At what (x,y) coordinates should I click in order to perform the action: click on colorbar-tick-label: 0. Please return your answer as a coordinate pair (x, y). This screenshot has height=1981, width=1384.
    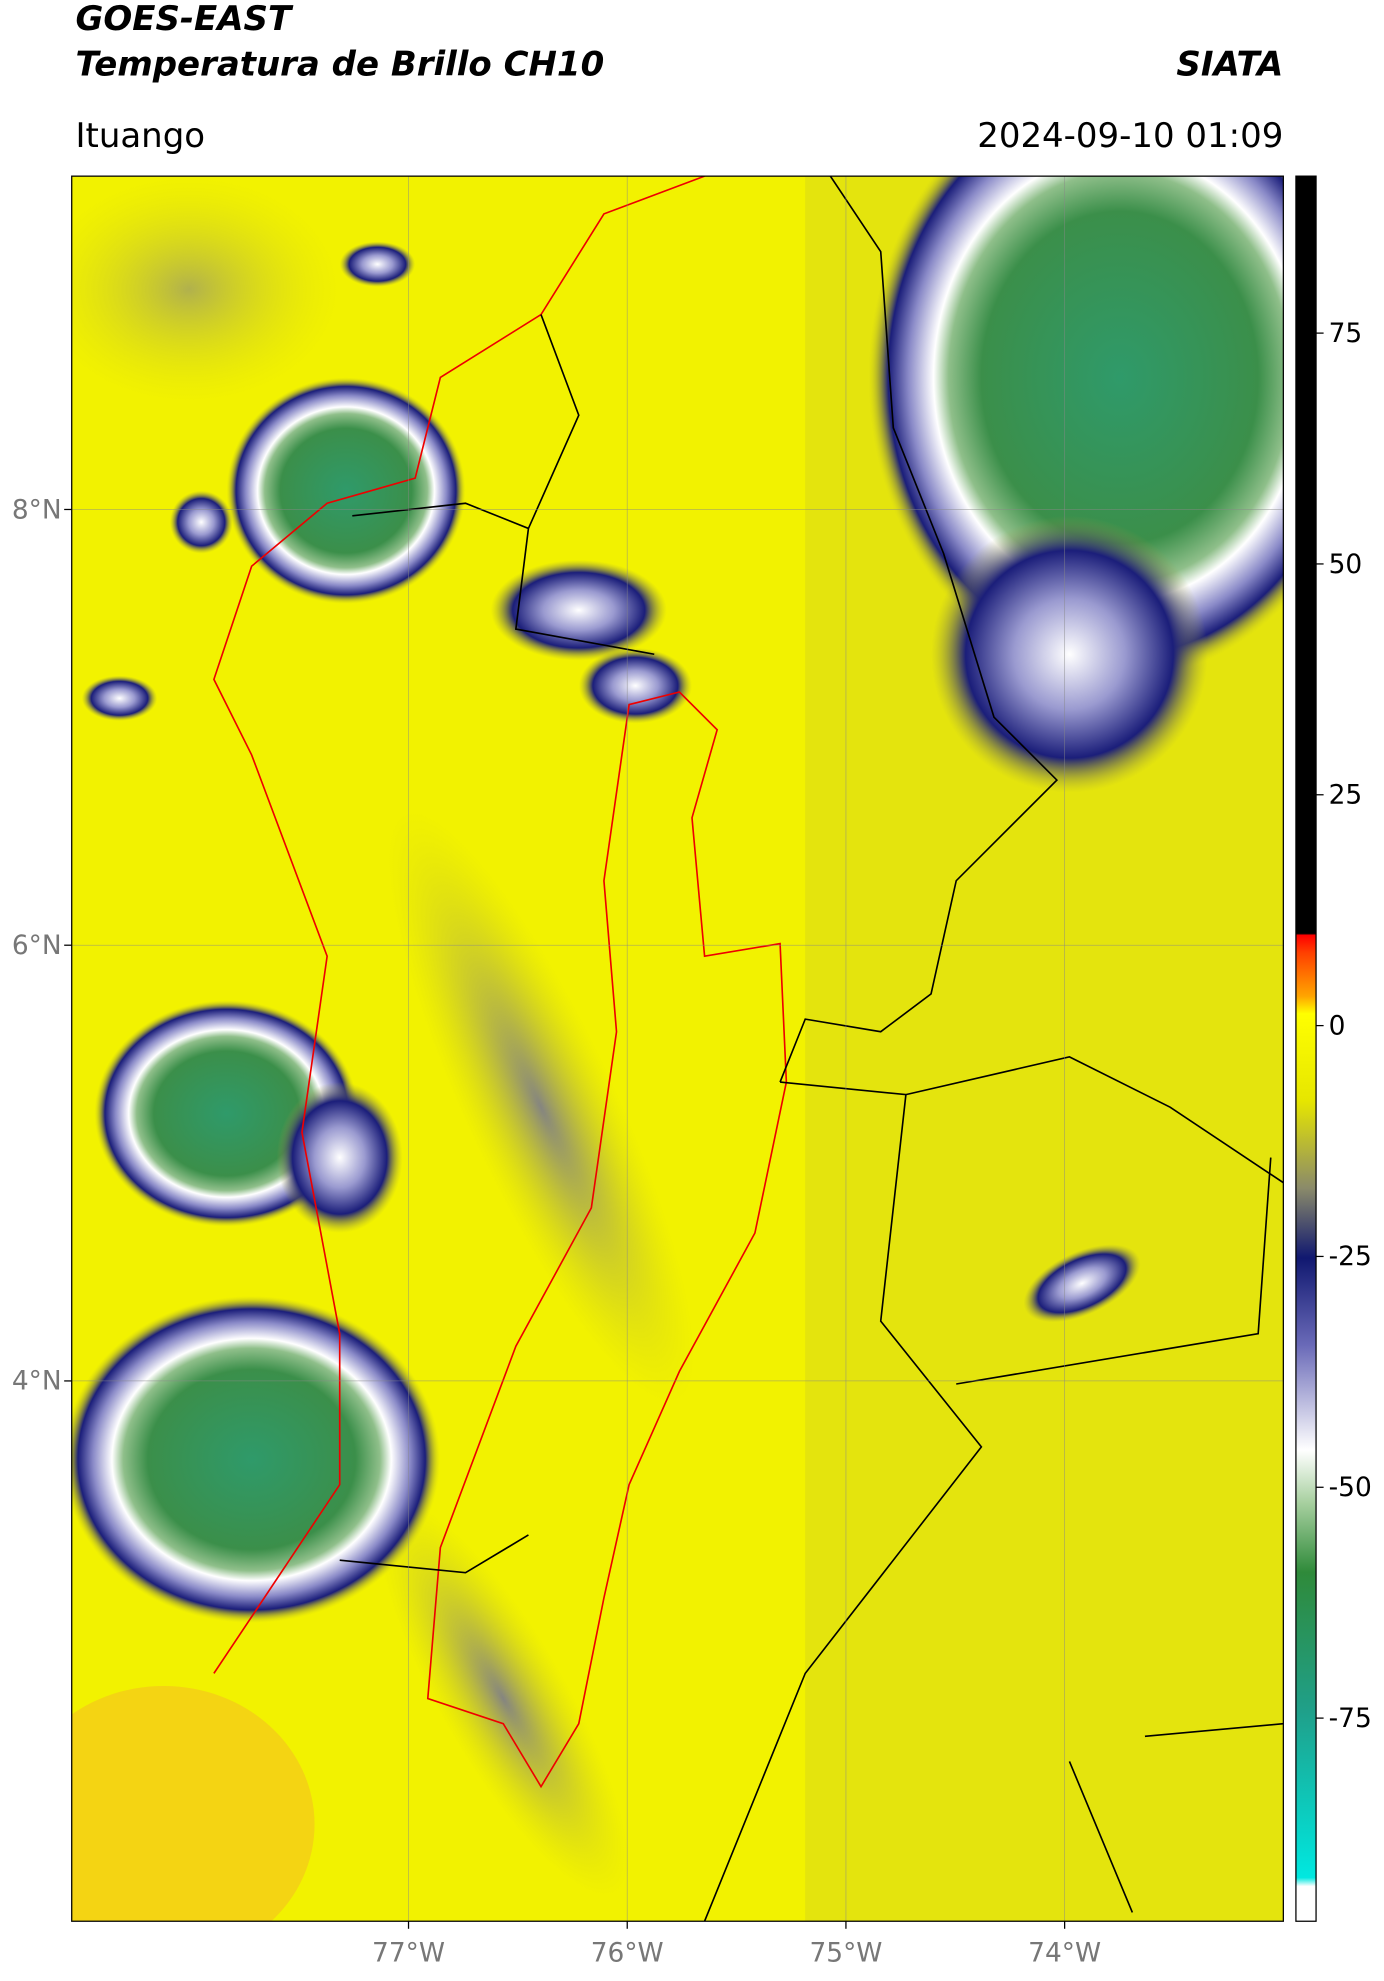
    Looking at the image, I should click on (1337, 1025).